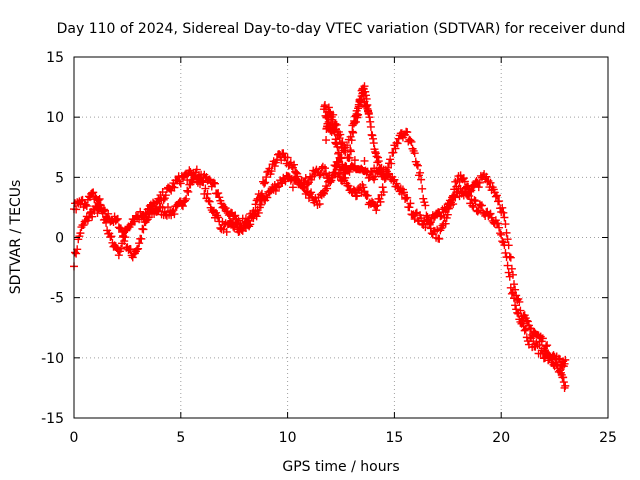 The height and width of the screenshot is (480, 640). Describe the element at coordinates (52, 359) in the screenshot. I see `y-tick-label: -10` at that location.